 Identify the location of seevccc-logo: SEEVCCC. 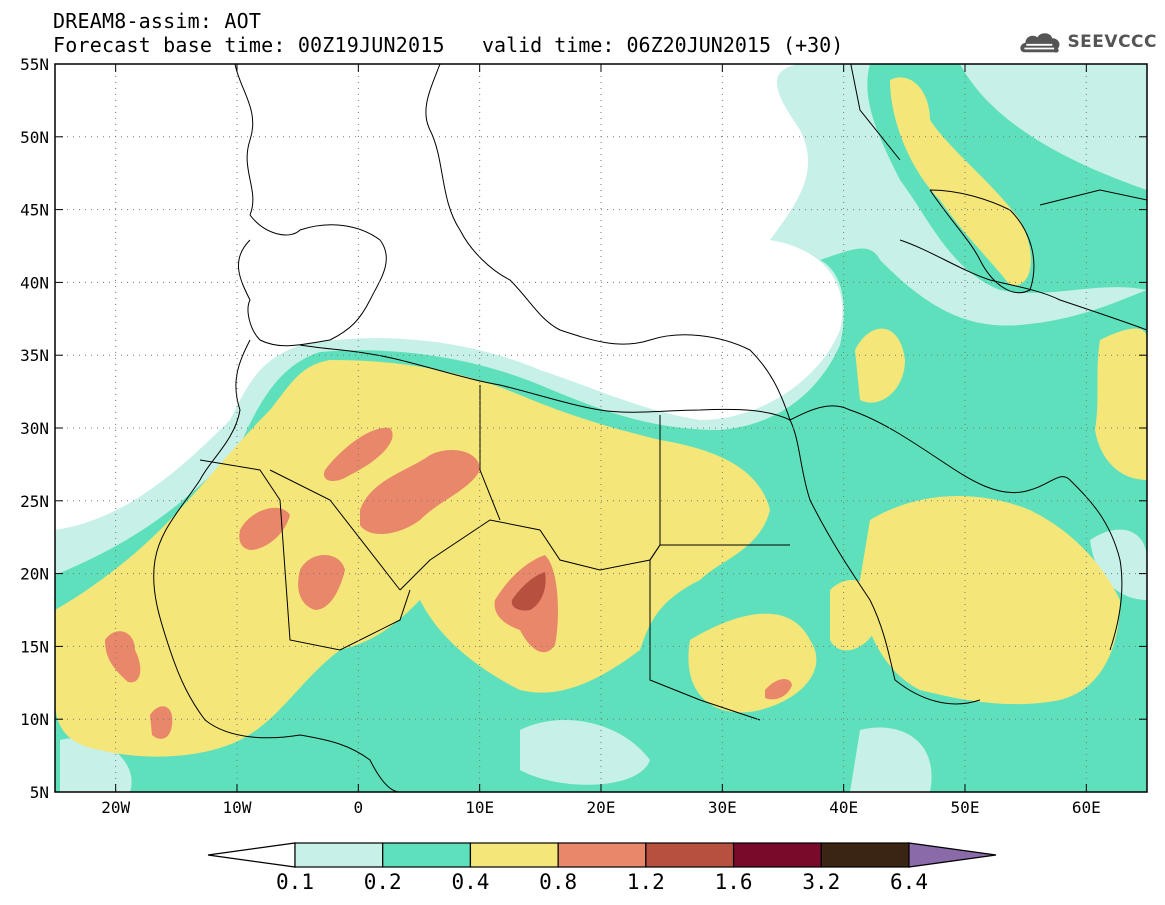
(1087, 42).